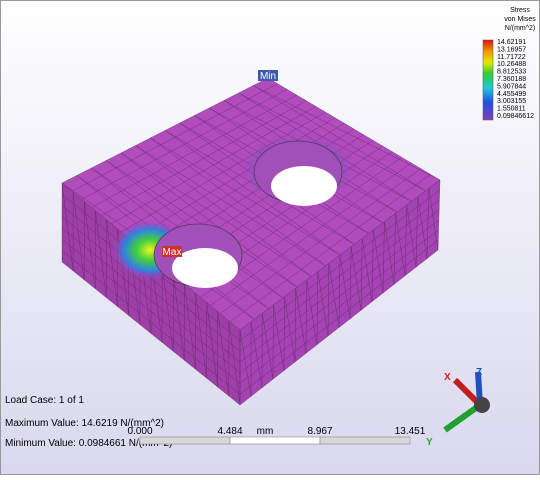 The height and width of the screenshot is (480, 540). I want to click on scale-tick: 13.451, so click(410, 431).